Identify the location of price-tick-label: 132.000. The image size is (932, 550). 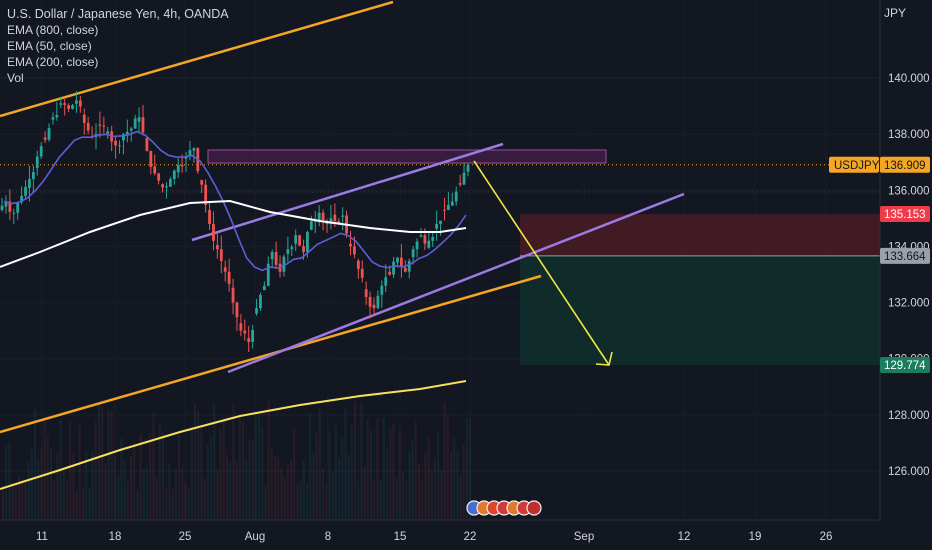
(909, 304).